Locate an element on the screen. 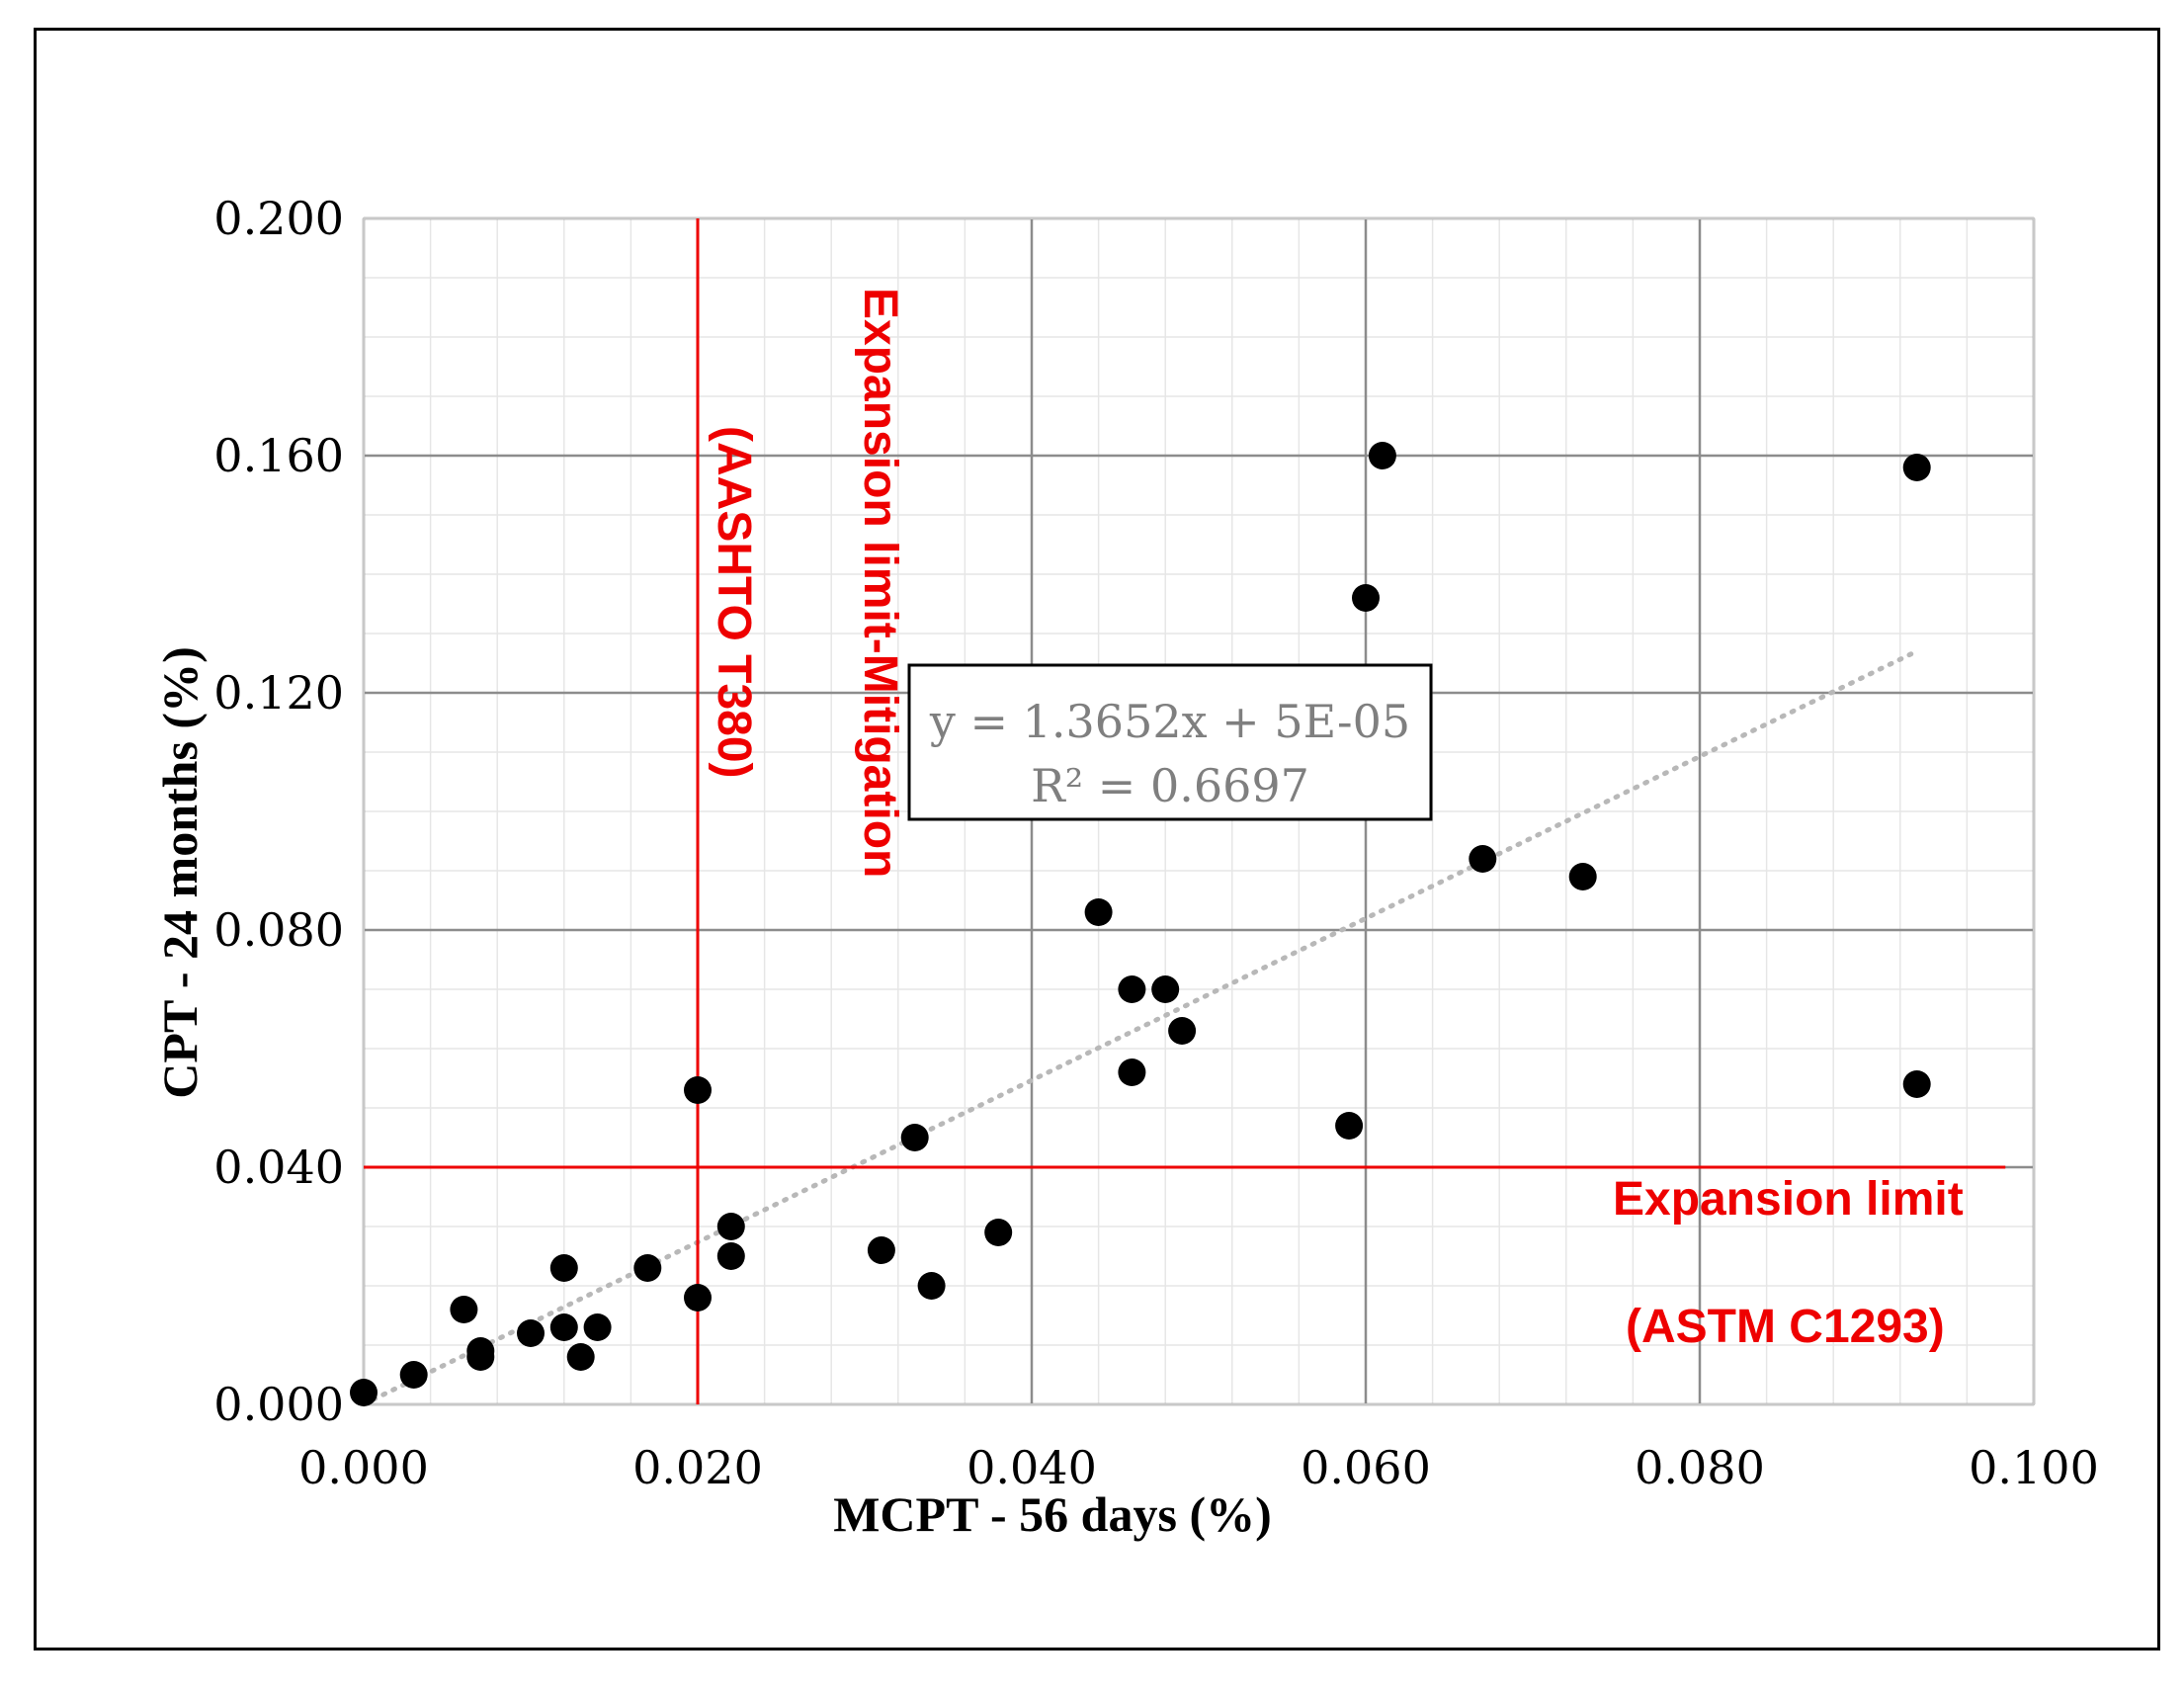 The height and width of the screenshot is (1693, 2184). x-tick-label: 0.080 is located at coordinates (1700, 1467).